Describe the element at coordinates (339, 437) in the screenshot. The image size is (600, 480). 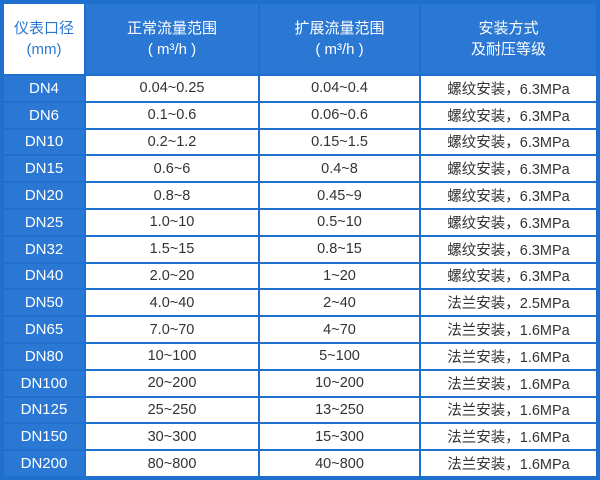
I see `cell-extended-flow: 15~300` at that location.